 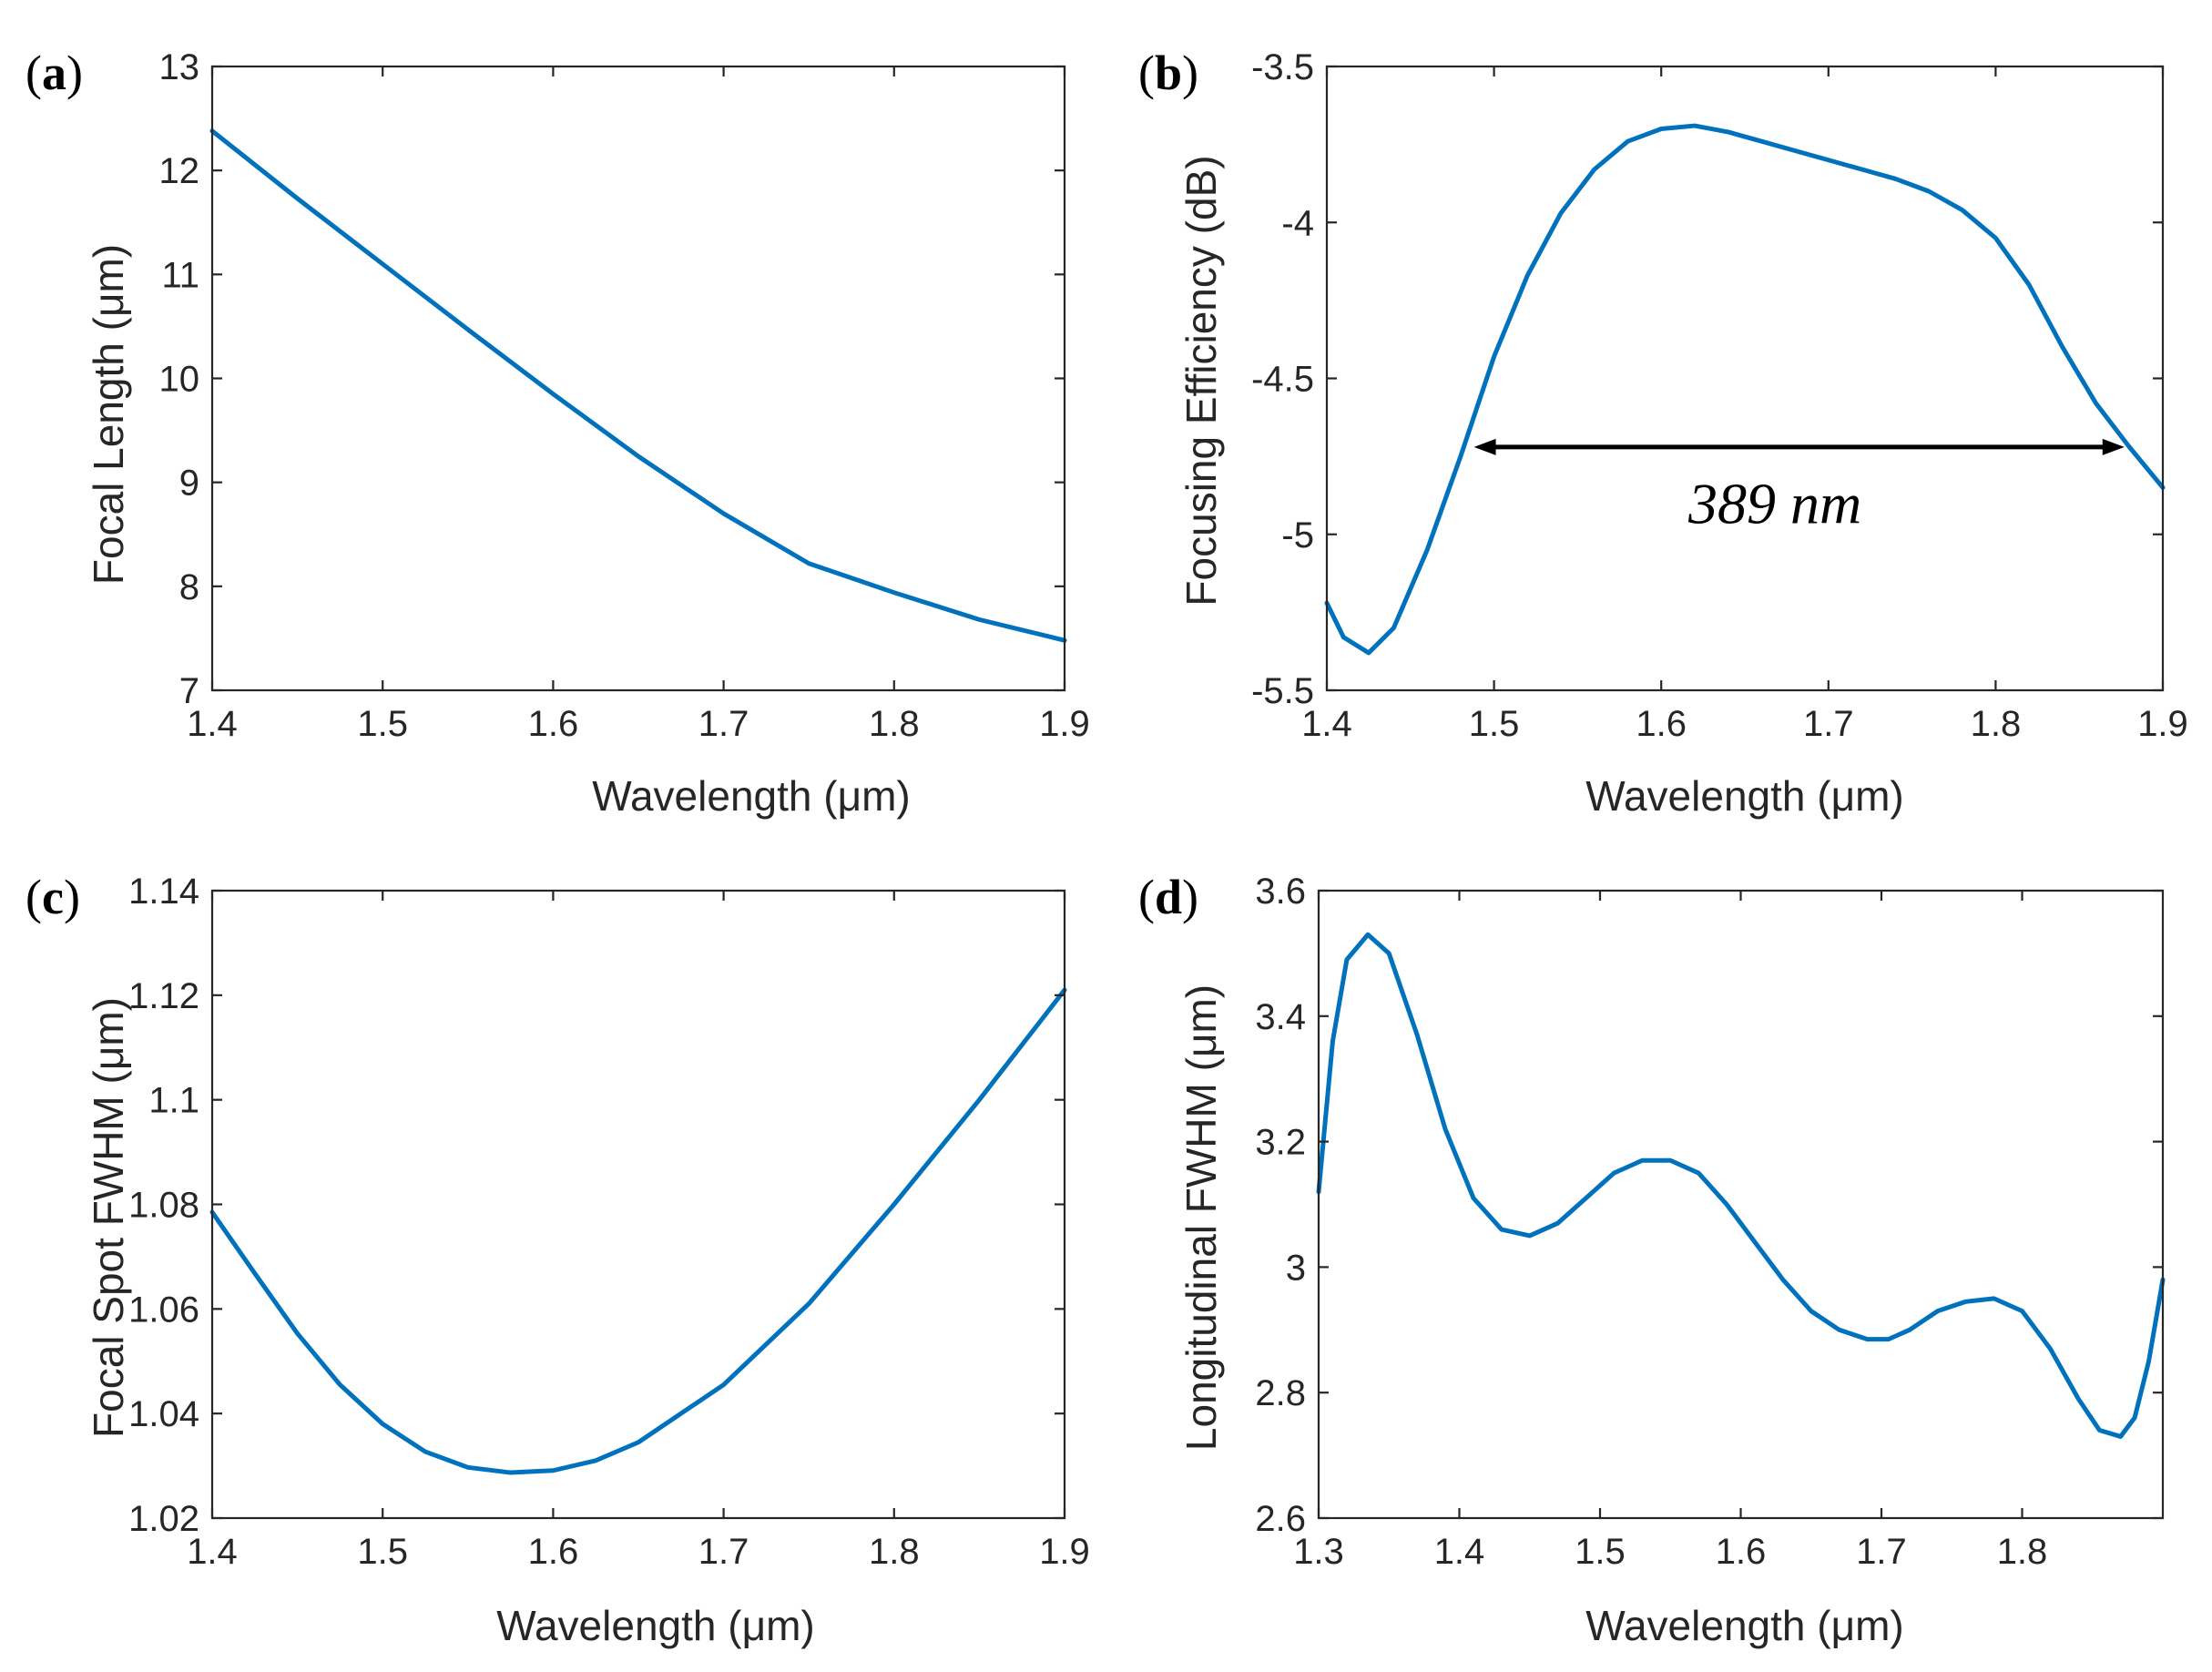 I want to click on panel-a-x-tick-label: 1.6, so click(x=553, y=724).